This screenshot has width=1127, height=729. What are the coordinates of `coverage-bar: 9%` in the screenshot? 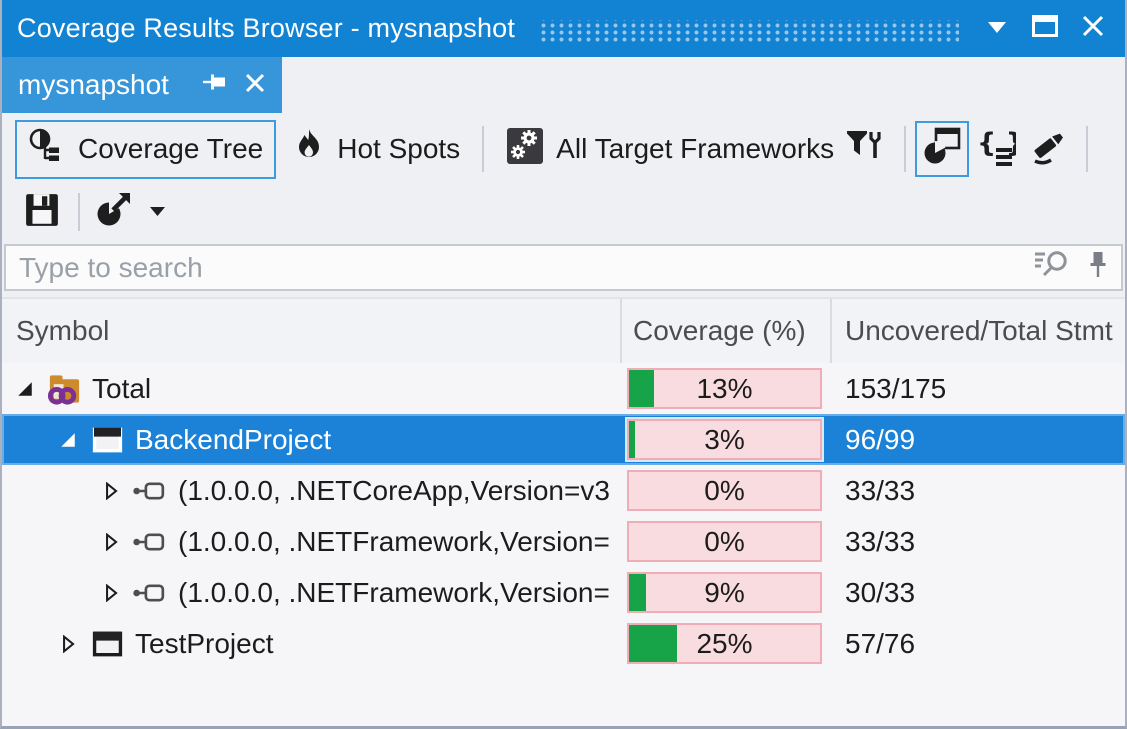 It's located at (724, 592).